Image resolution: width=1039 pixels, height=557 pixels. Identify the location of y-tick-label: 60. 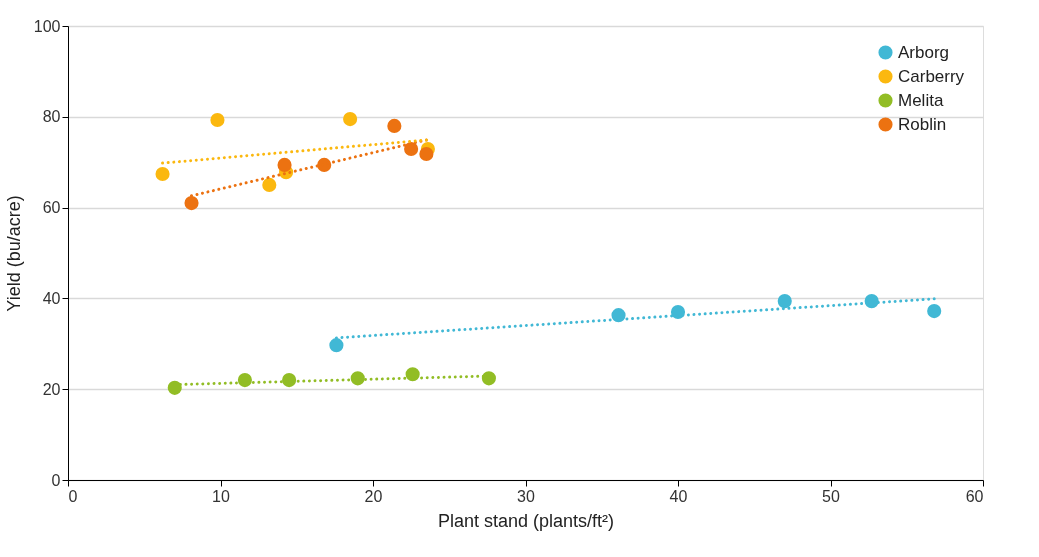
(51, 208).